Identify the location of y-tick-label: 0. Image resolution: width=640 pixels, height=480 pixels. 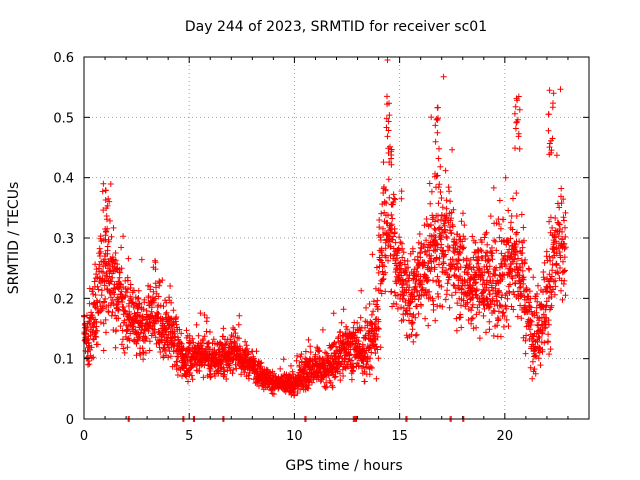
(70, 420).